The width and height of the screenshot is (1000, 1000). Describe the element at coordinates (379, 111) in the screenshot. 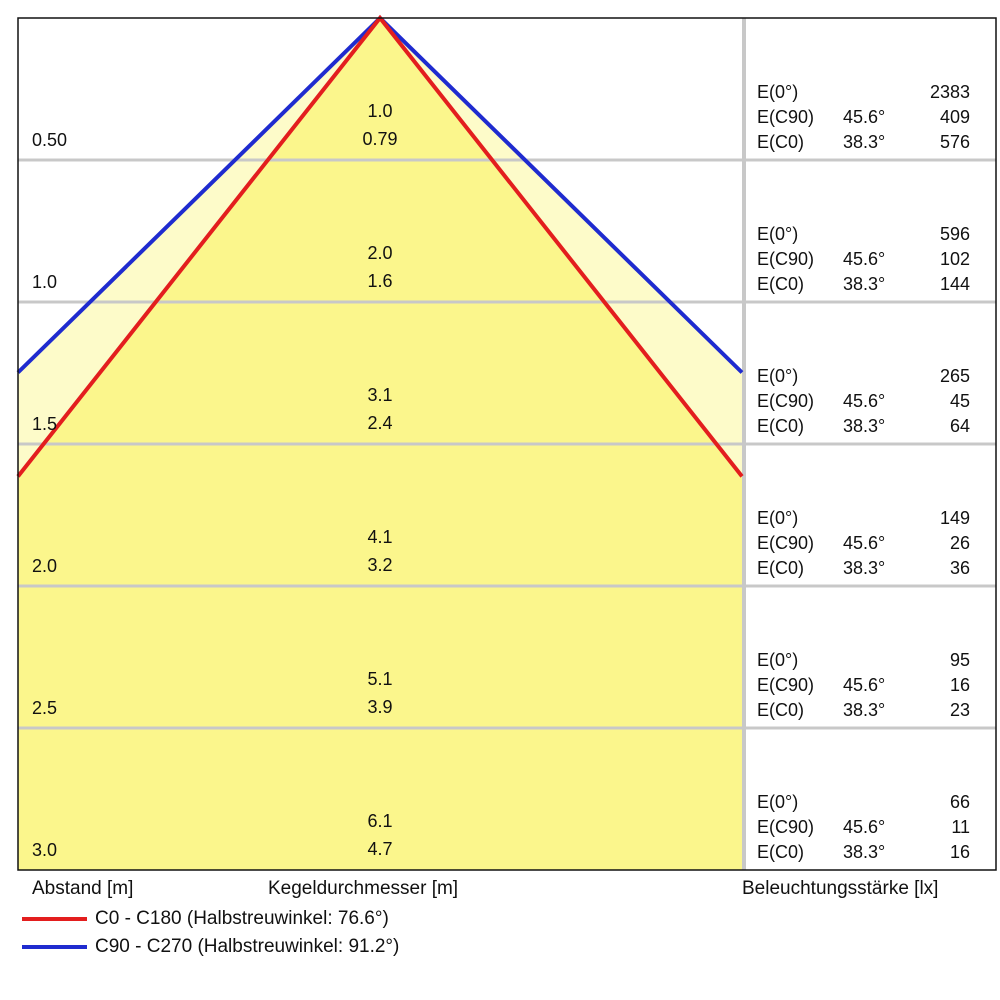

I see `diameter-c90-label: 1.0` at that location.